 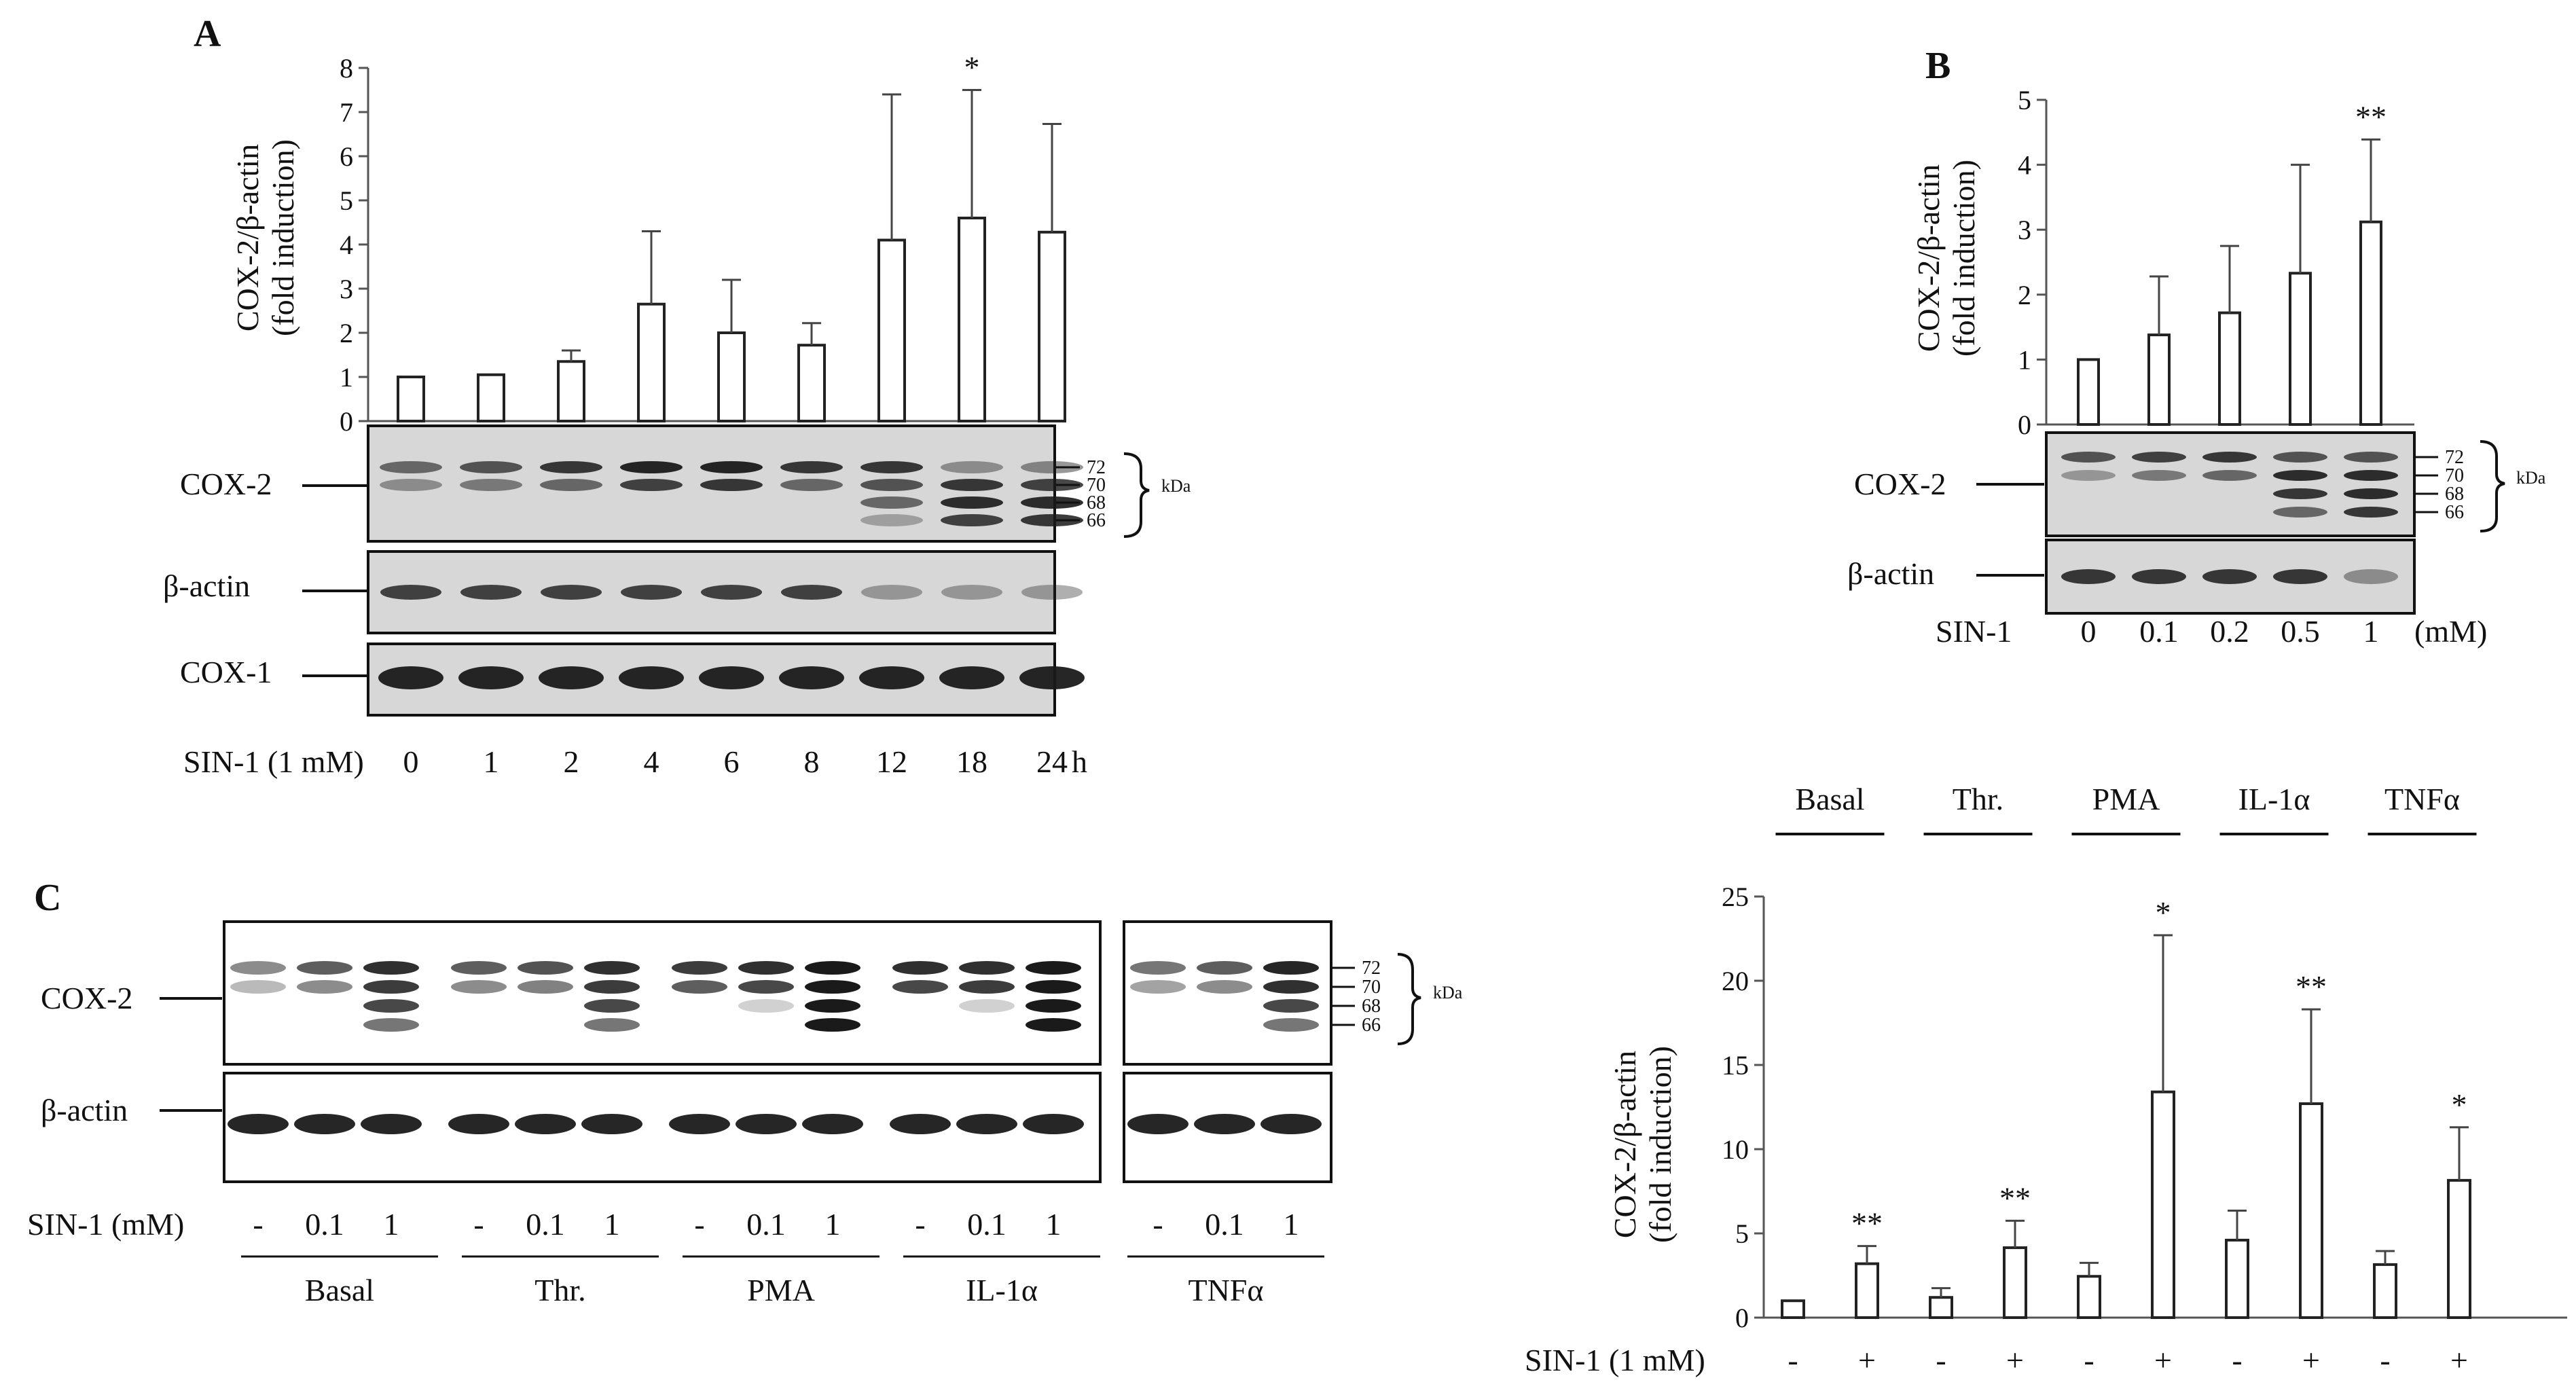 I want to click on panel-a-mw-unit: kDa, so click(x=1176, y=486).